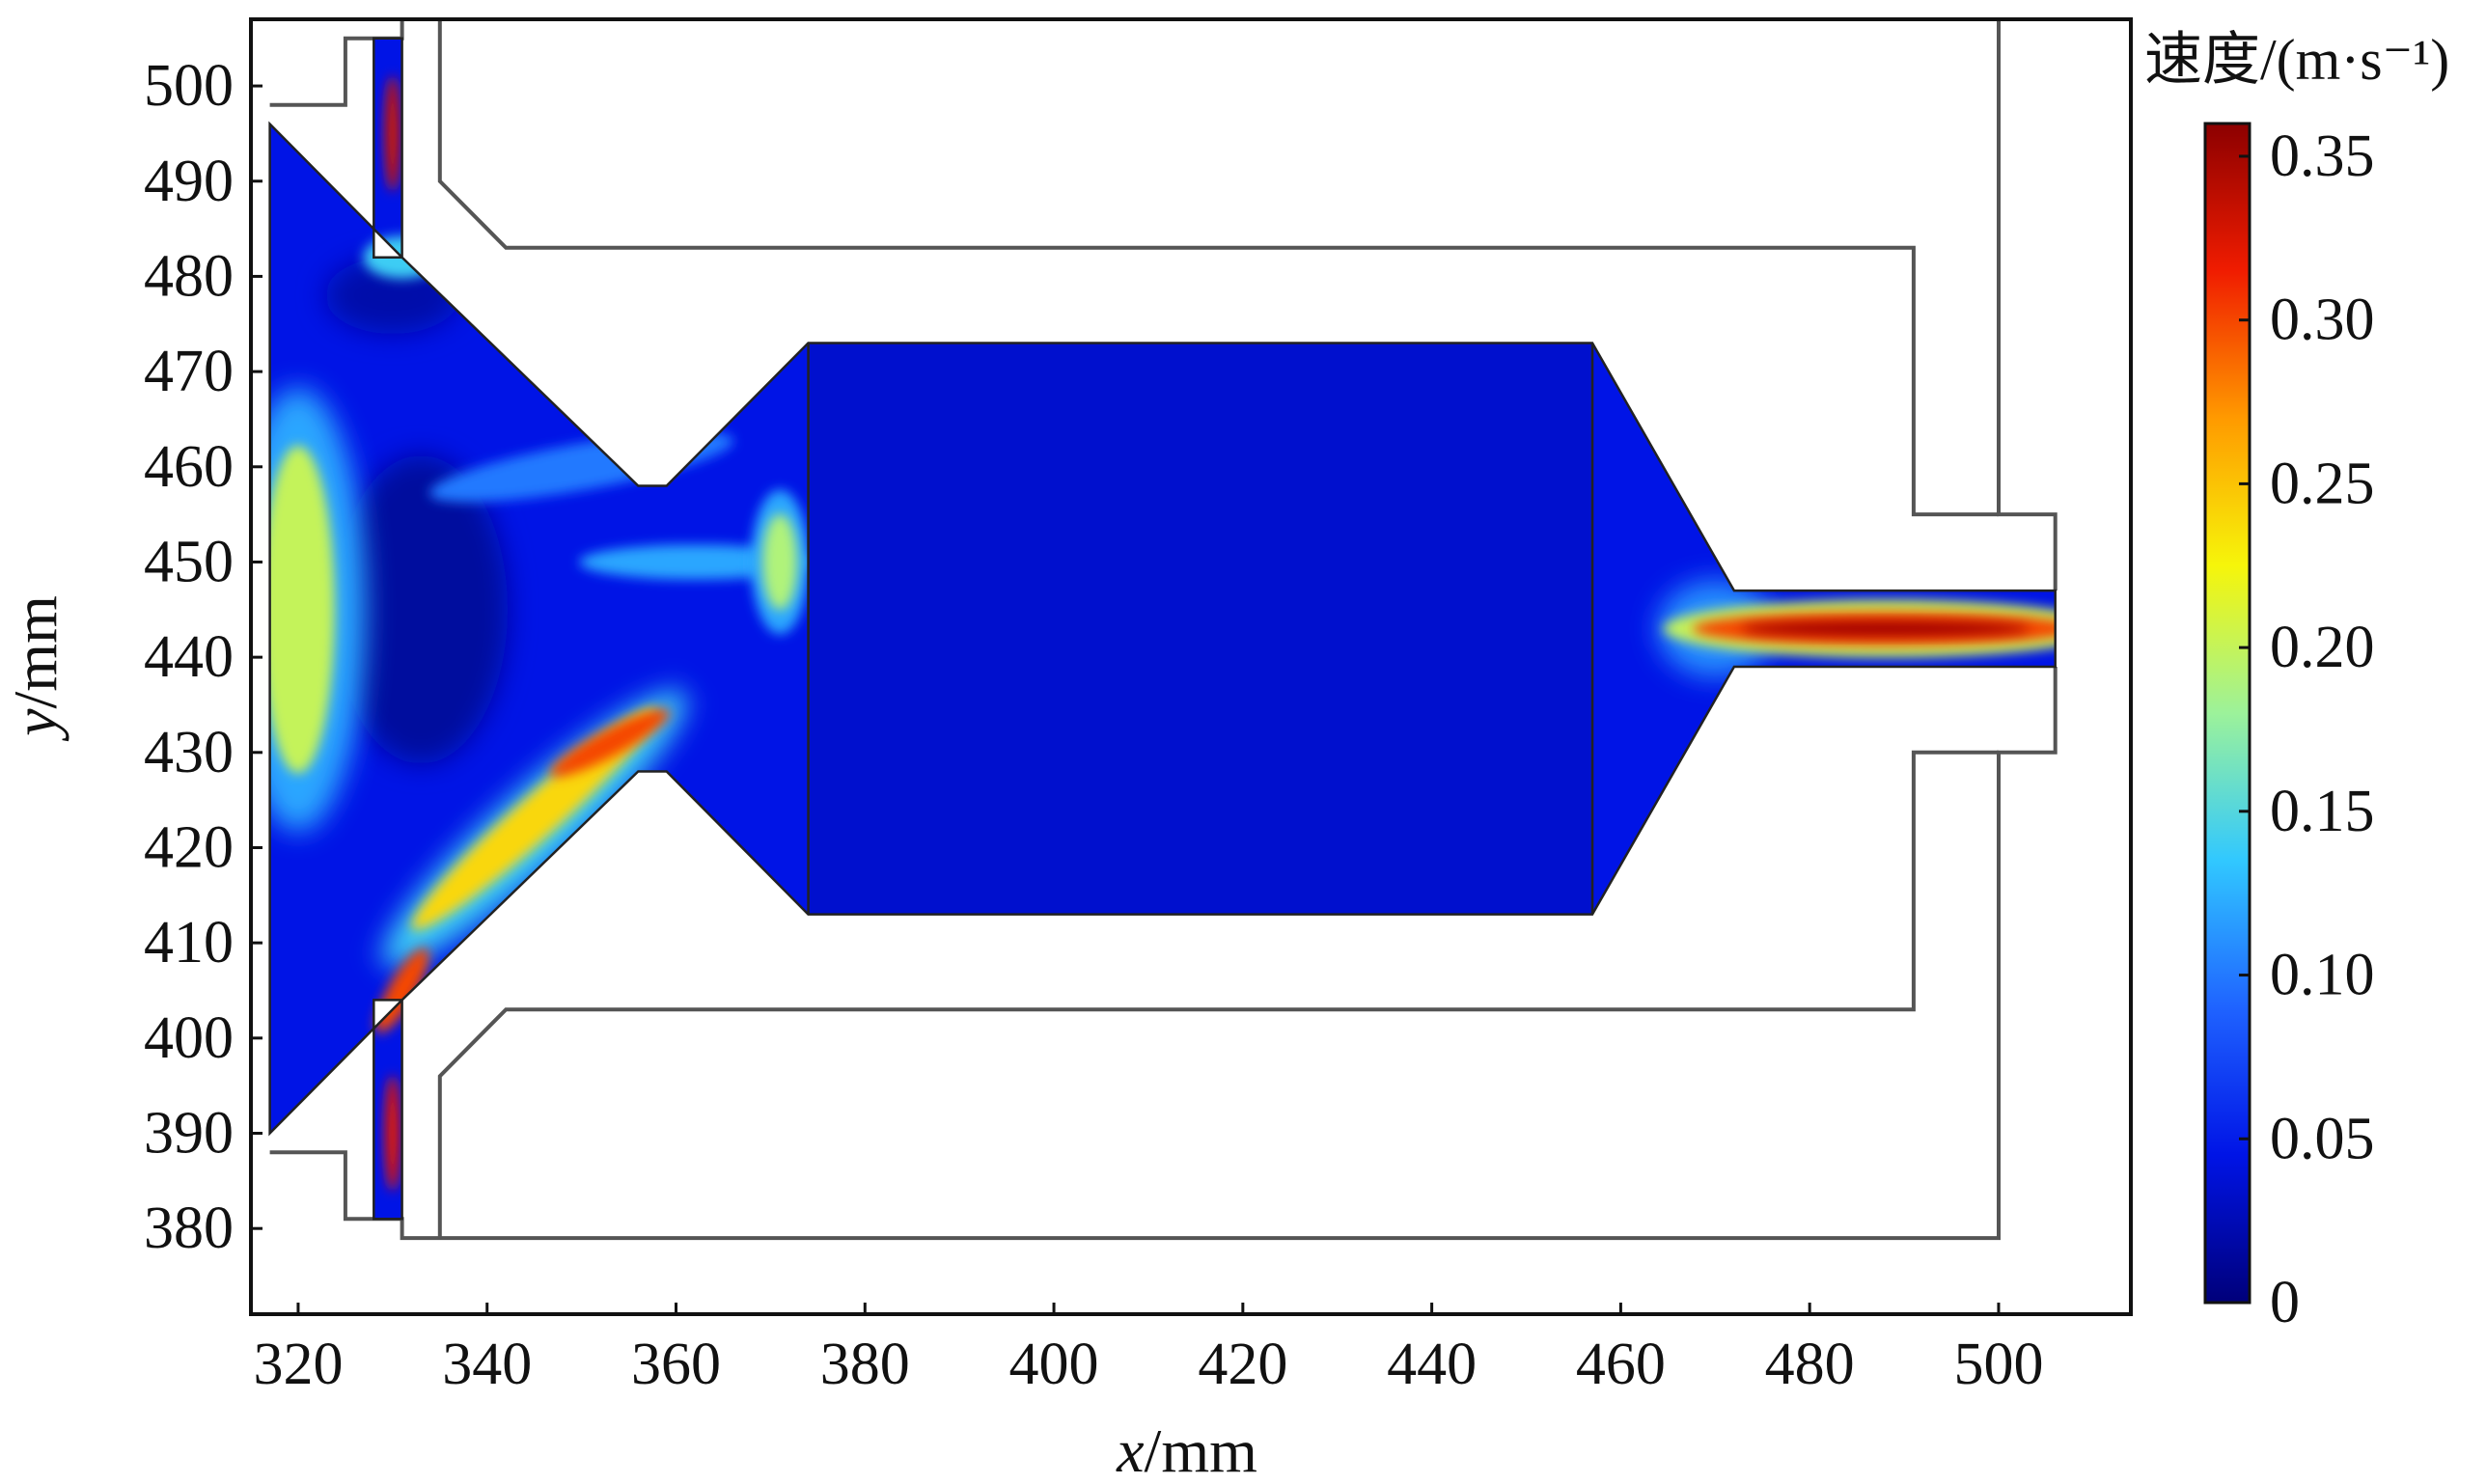  I want to click on y-tick-label: 440, so click(189, 657).